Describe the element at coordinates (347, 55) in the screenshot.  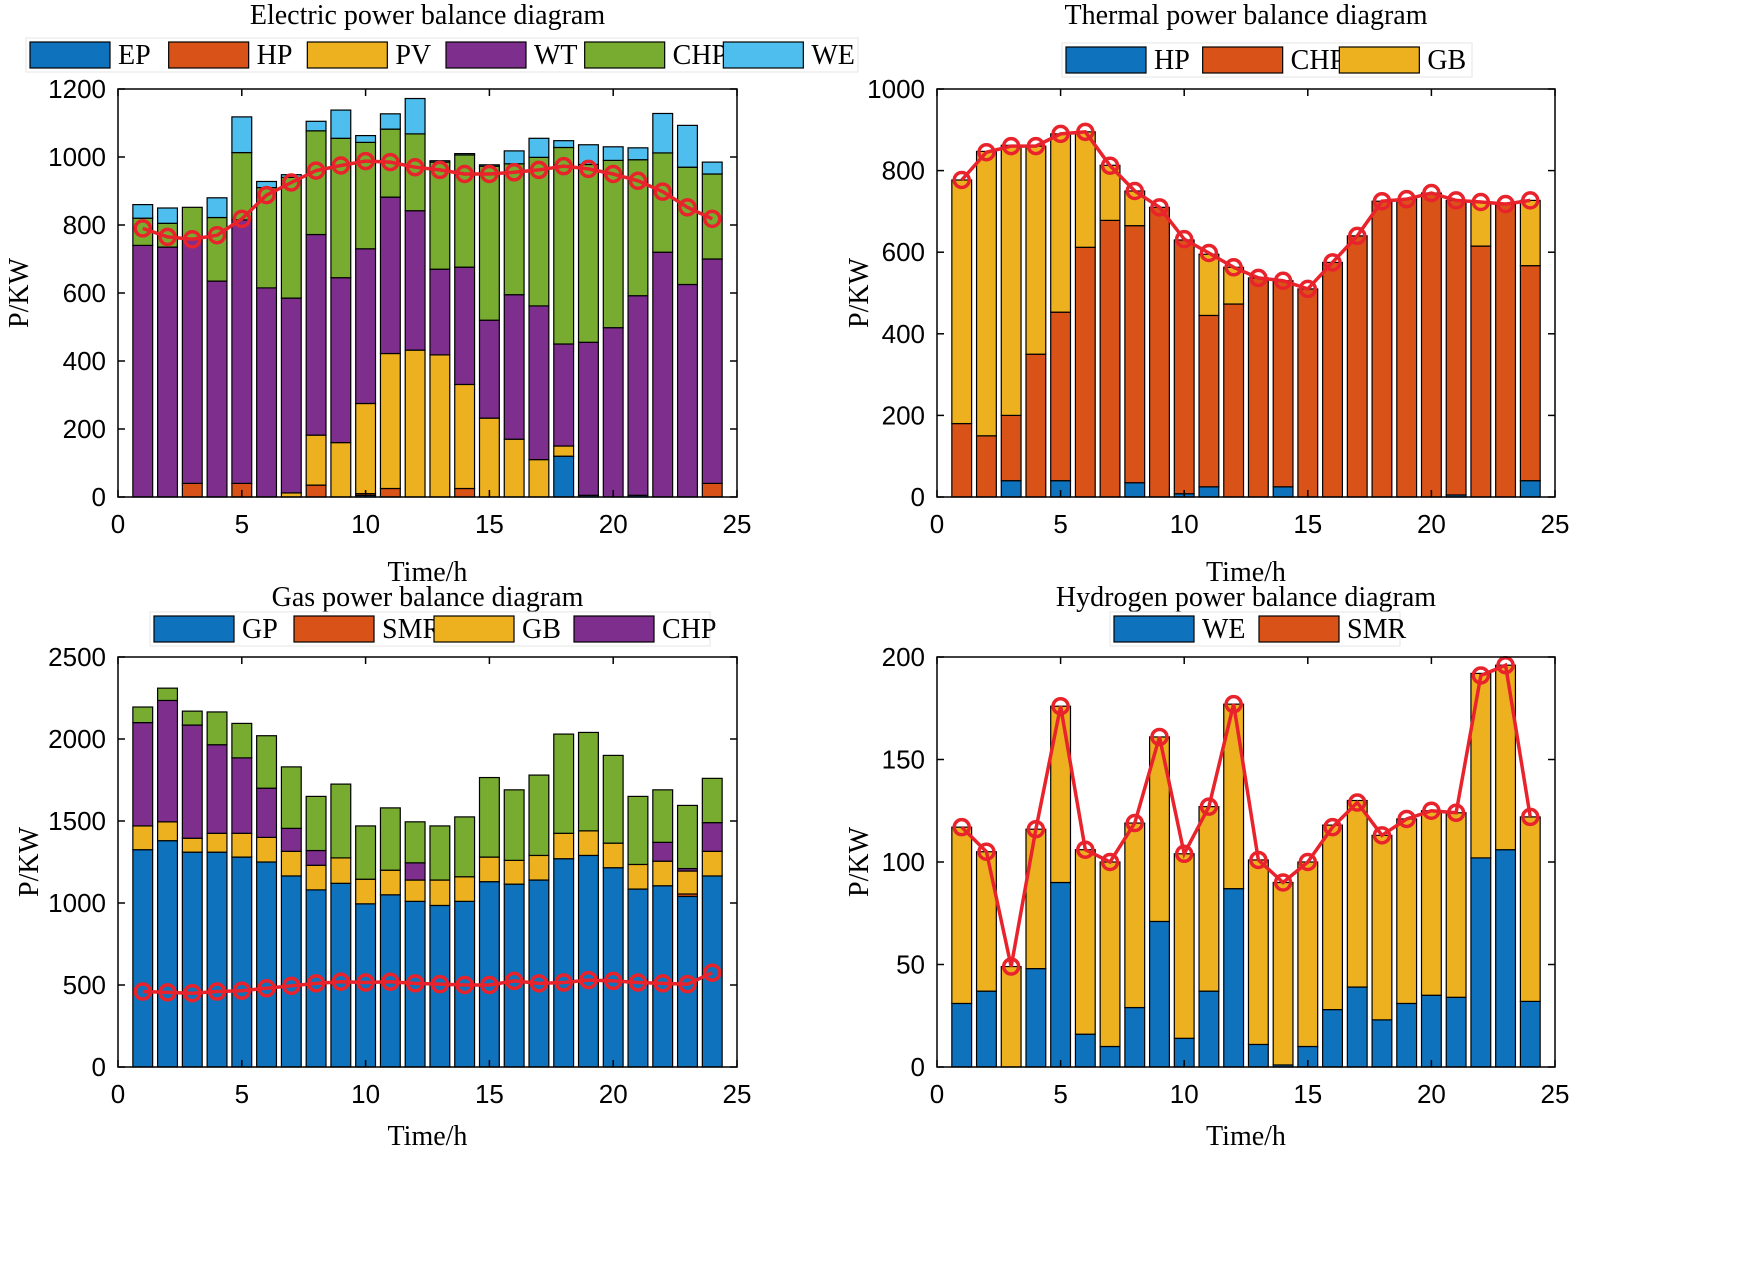
I see `legend-swatch-pv` at that location.